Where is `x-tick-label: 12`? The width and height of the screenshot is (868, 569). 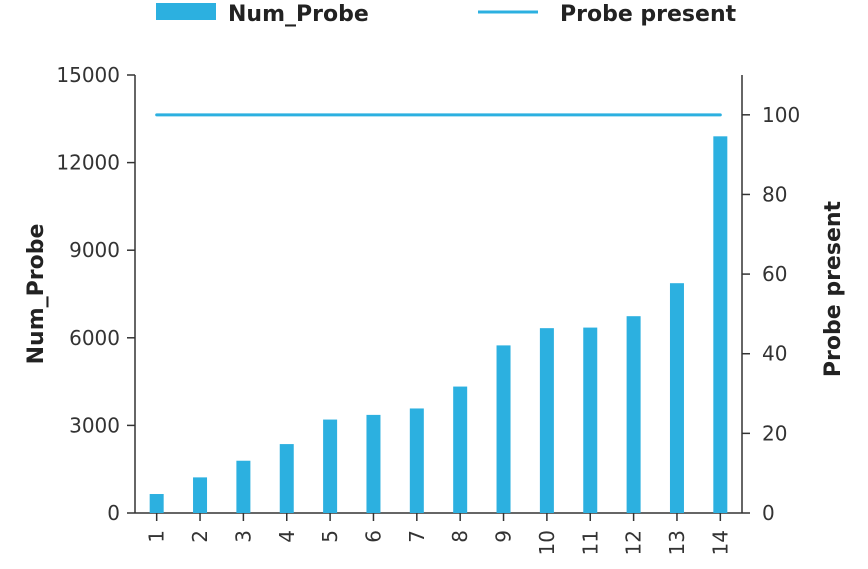 x-tick-label: 12 is located at coordinates (634, 542).